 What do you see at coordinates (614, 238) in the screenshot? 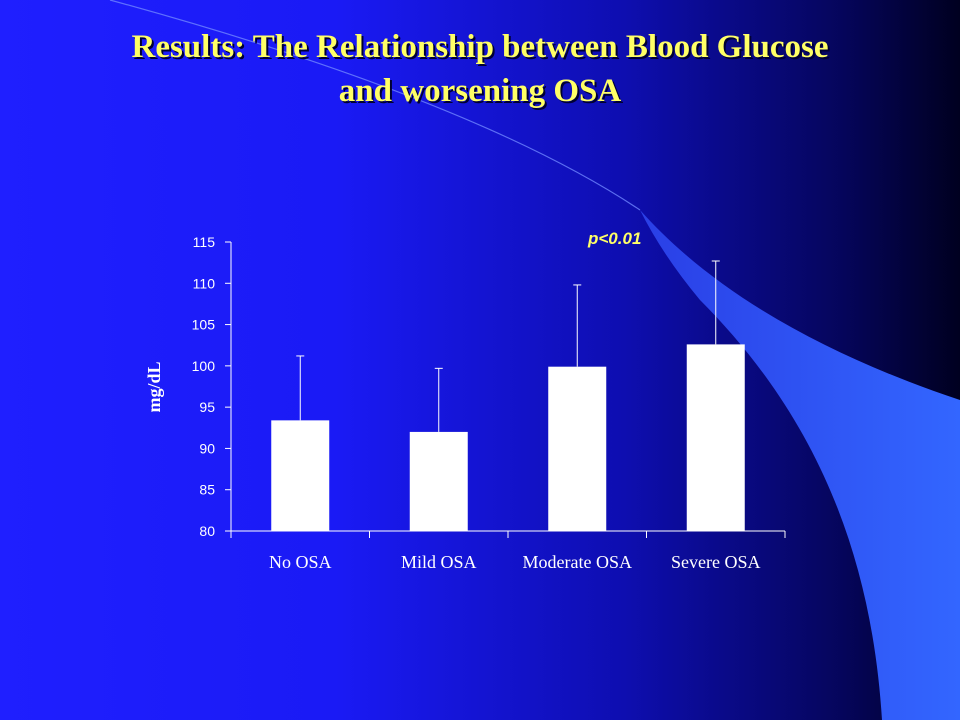
I see `p-value-annotation: p<0.01` at bounding box center [614, 238].